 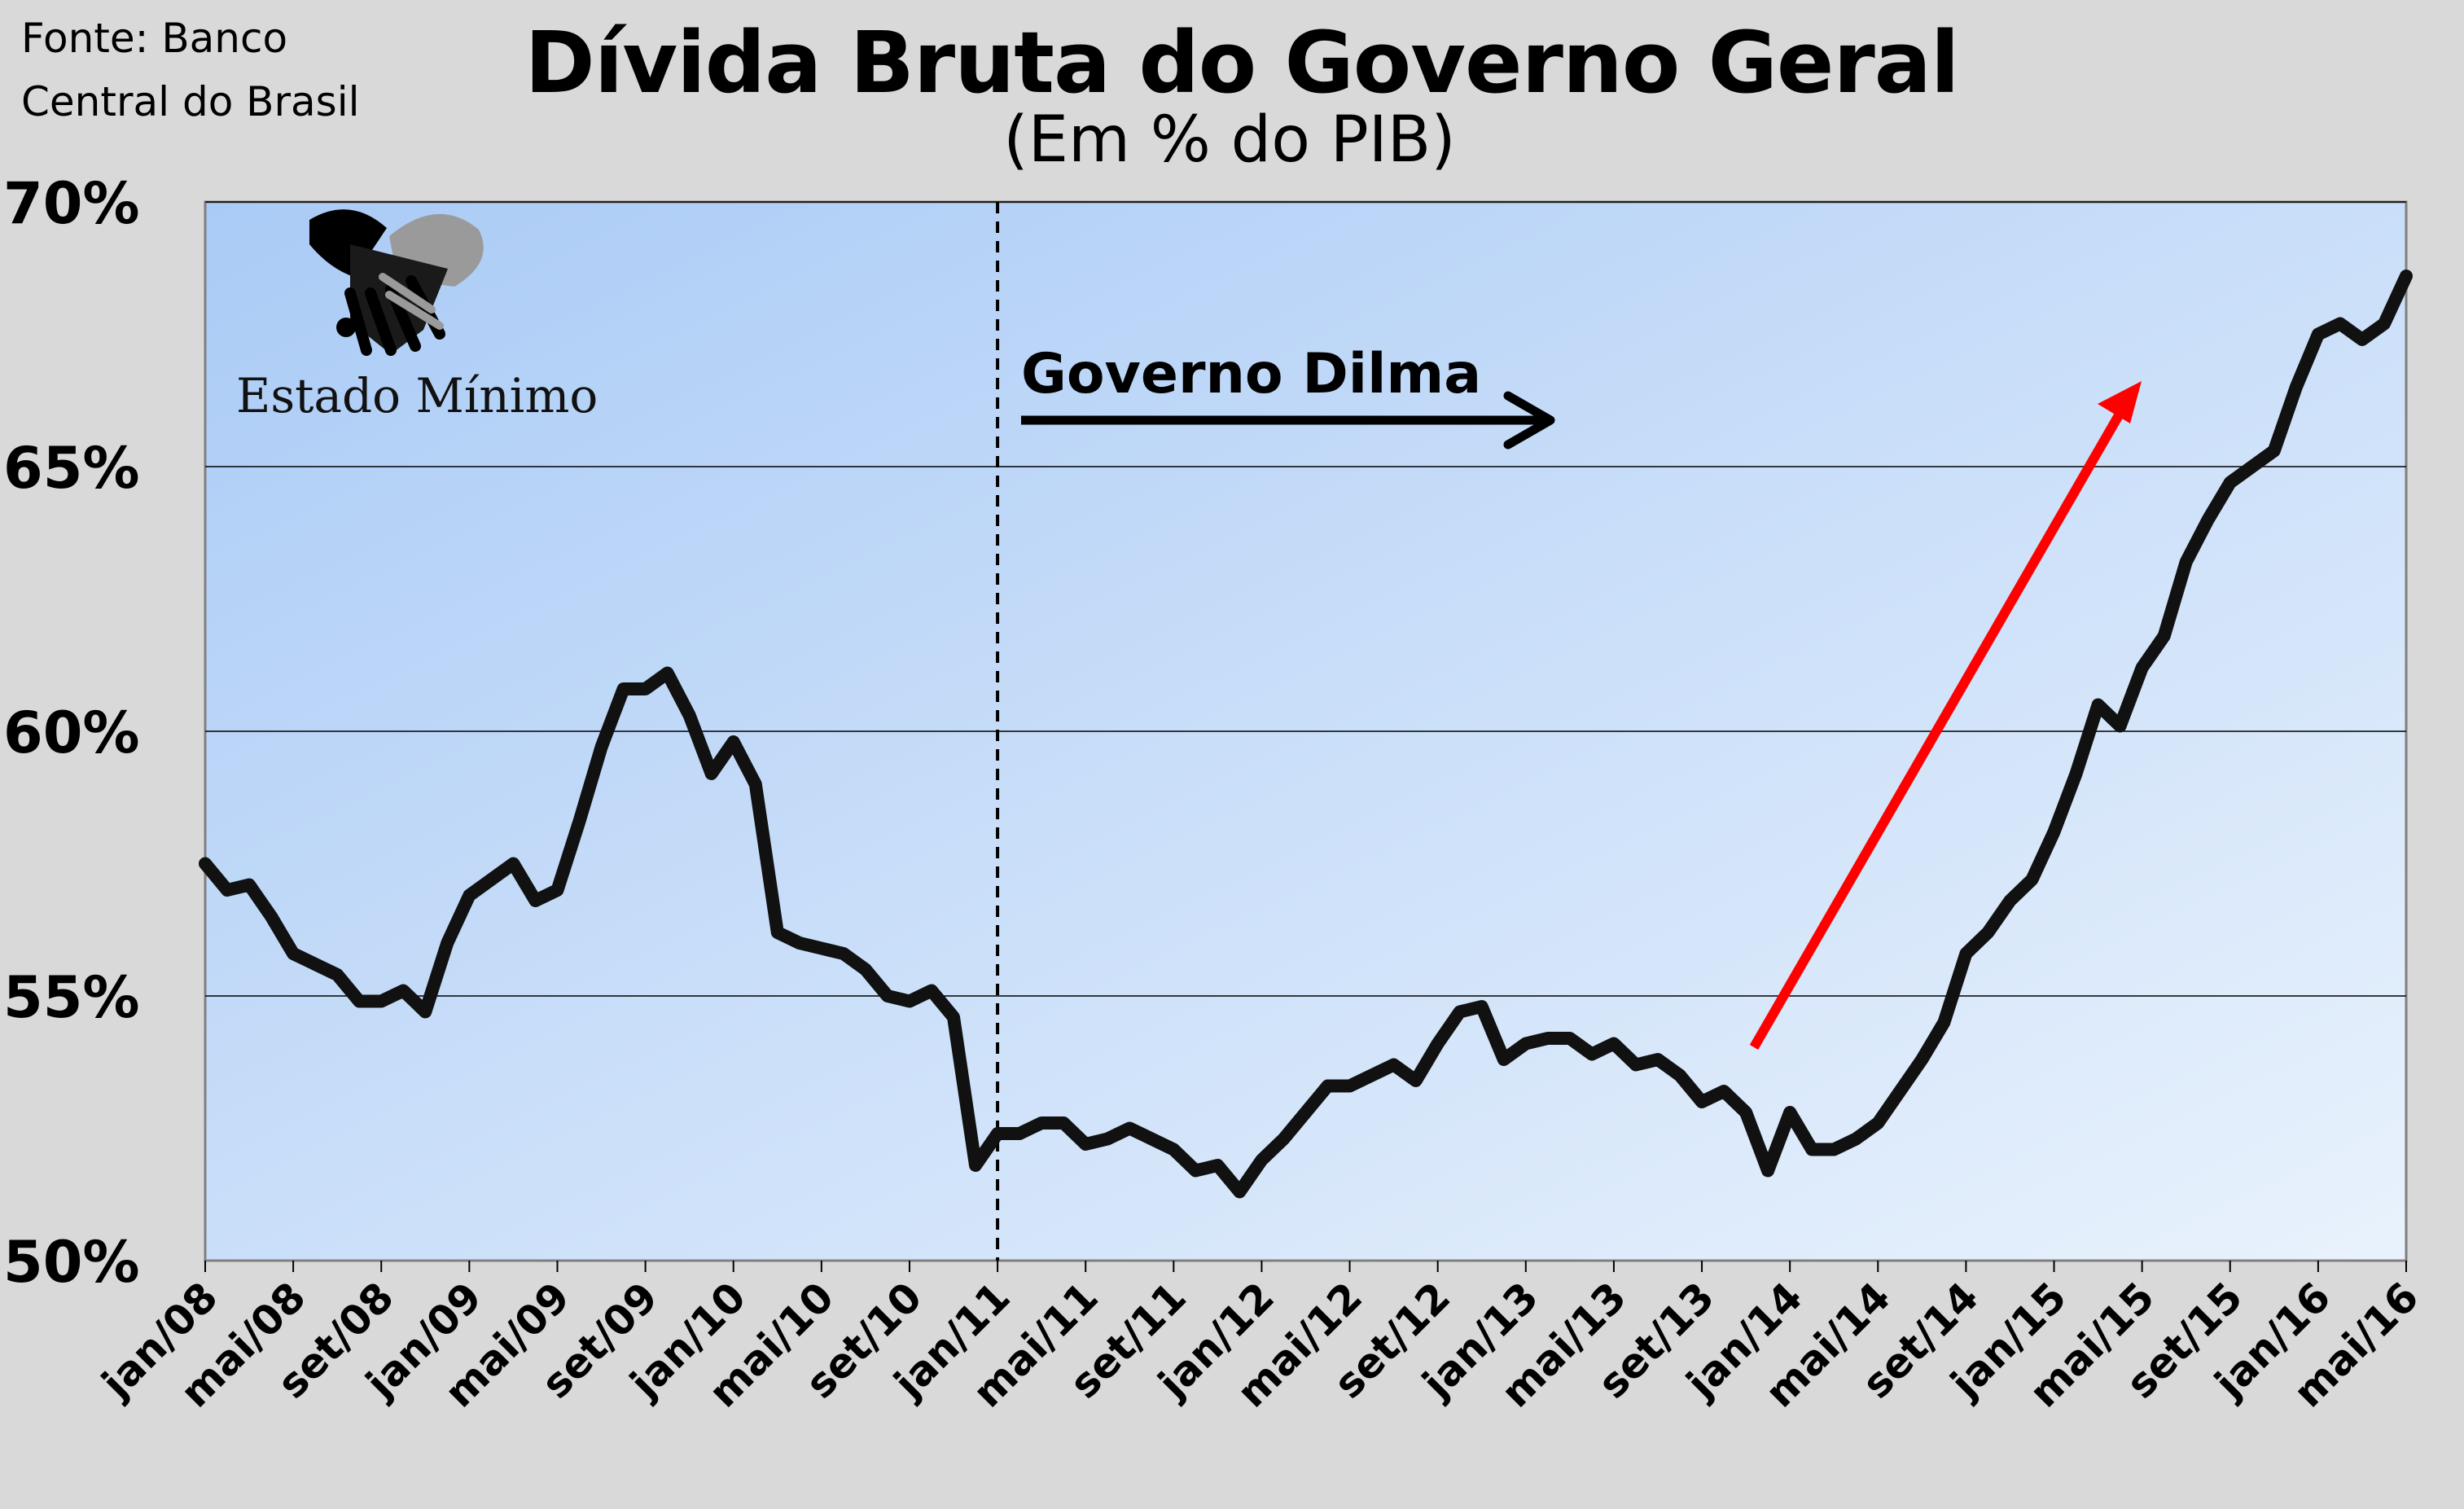 What do you see at coordinates (1251, 374) in the screenshot?
I see `governo-dilma-label: Governo Dilma` at bounding box center [1251, 374].